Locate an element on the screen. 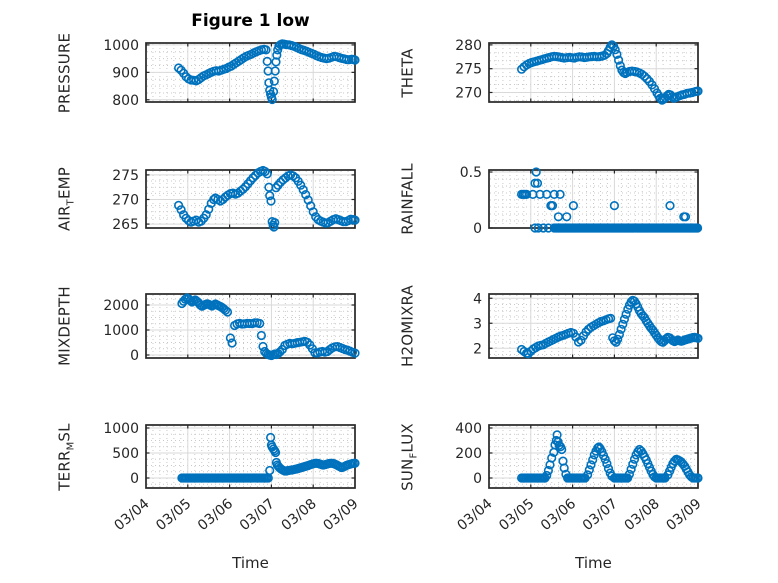  y-tick-label: 275 is located at coordinates (468, 70).